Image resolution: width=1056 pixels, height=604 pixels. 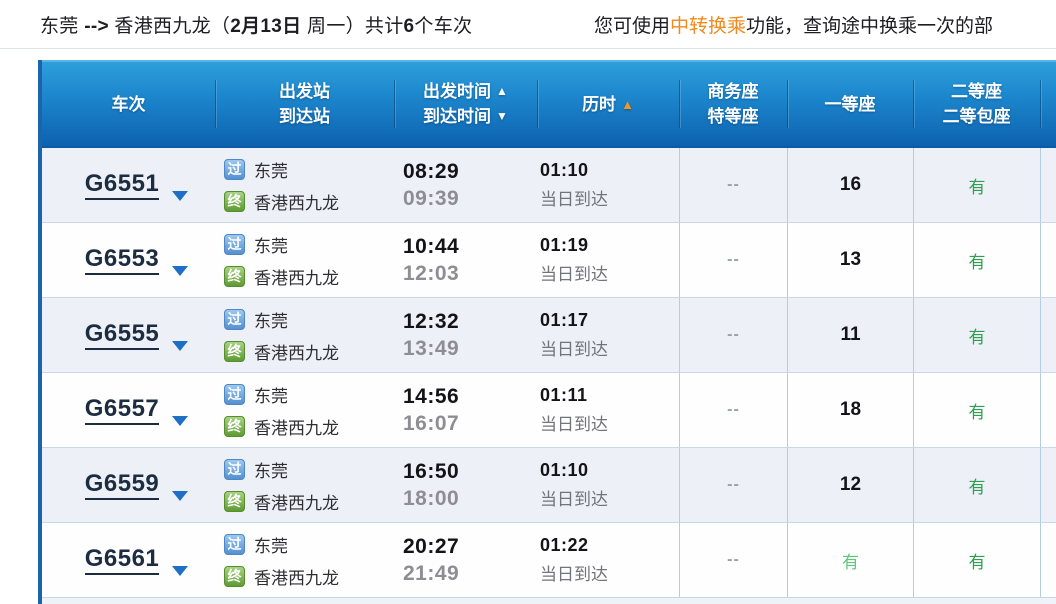 I want to click on train-number-link: G6551, so click(x=122, y=185).